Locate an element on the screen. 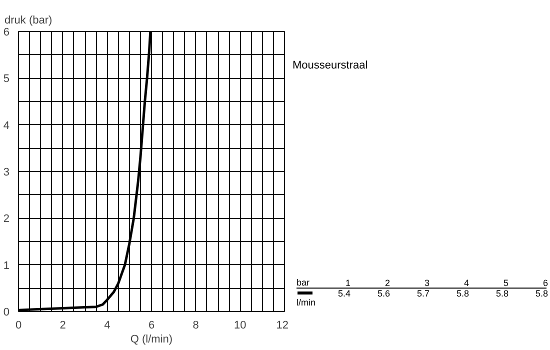  x-tick-label: 8 is located at coordinates (195, 326).